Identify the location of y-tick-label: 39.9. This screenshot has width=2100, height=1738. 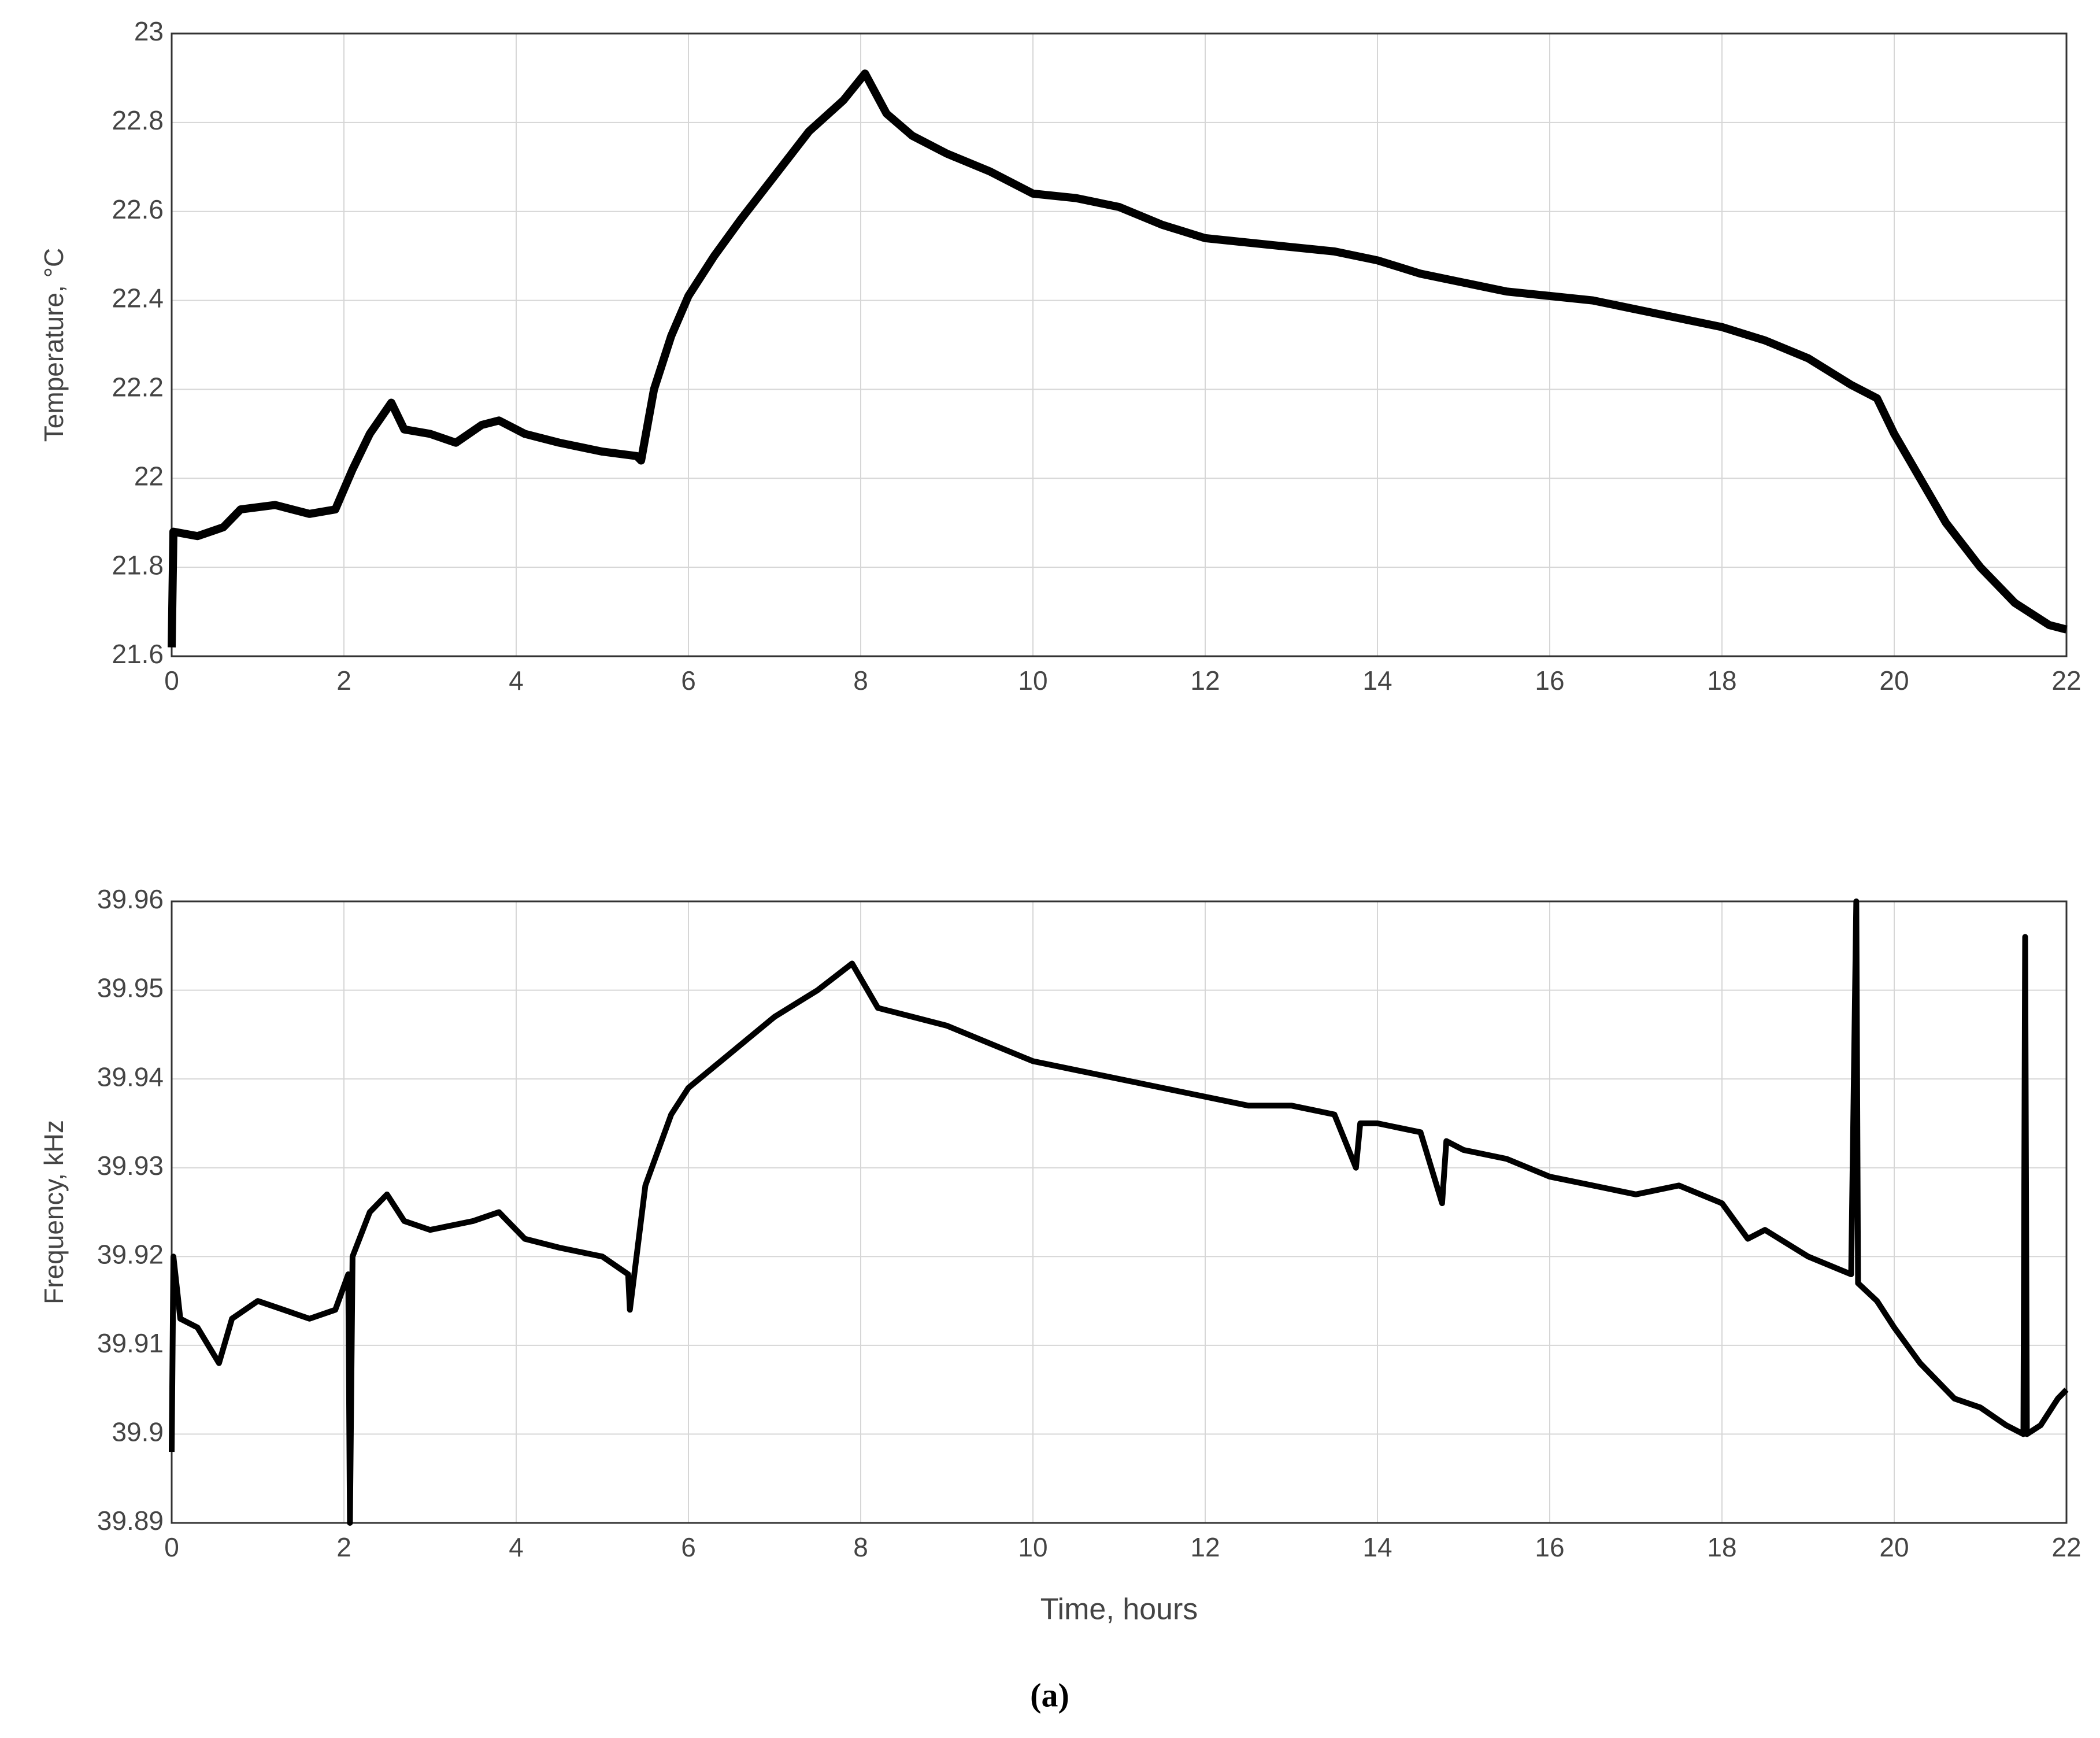
(138, 1432).